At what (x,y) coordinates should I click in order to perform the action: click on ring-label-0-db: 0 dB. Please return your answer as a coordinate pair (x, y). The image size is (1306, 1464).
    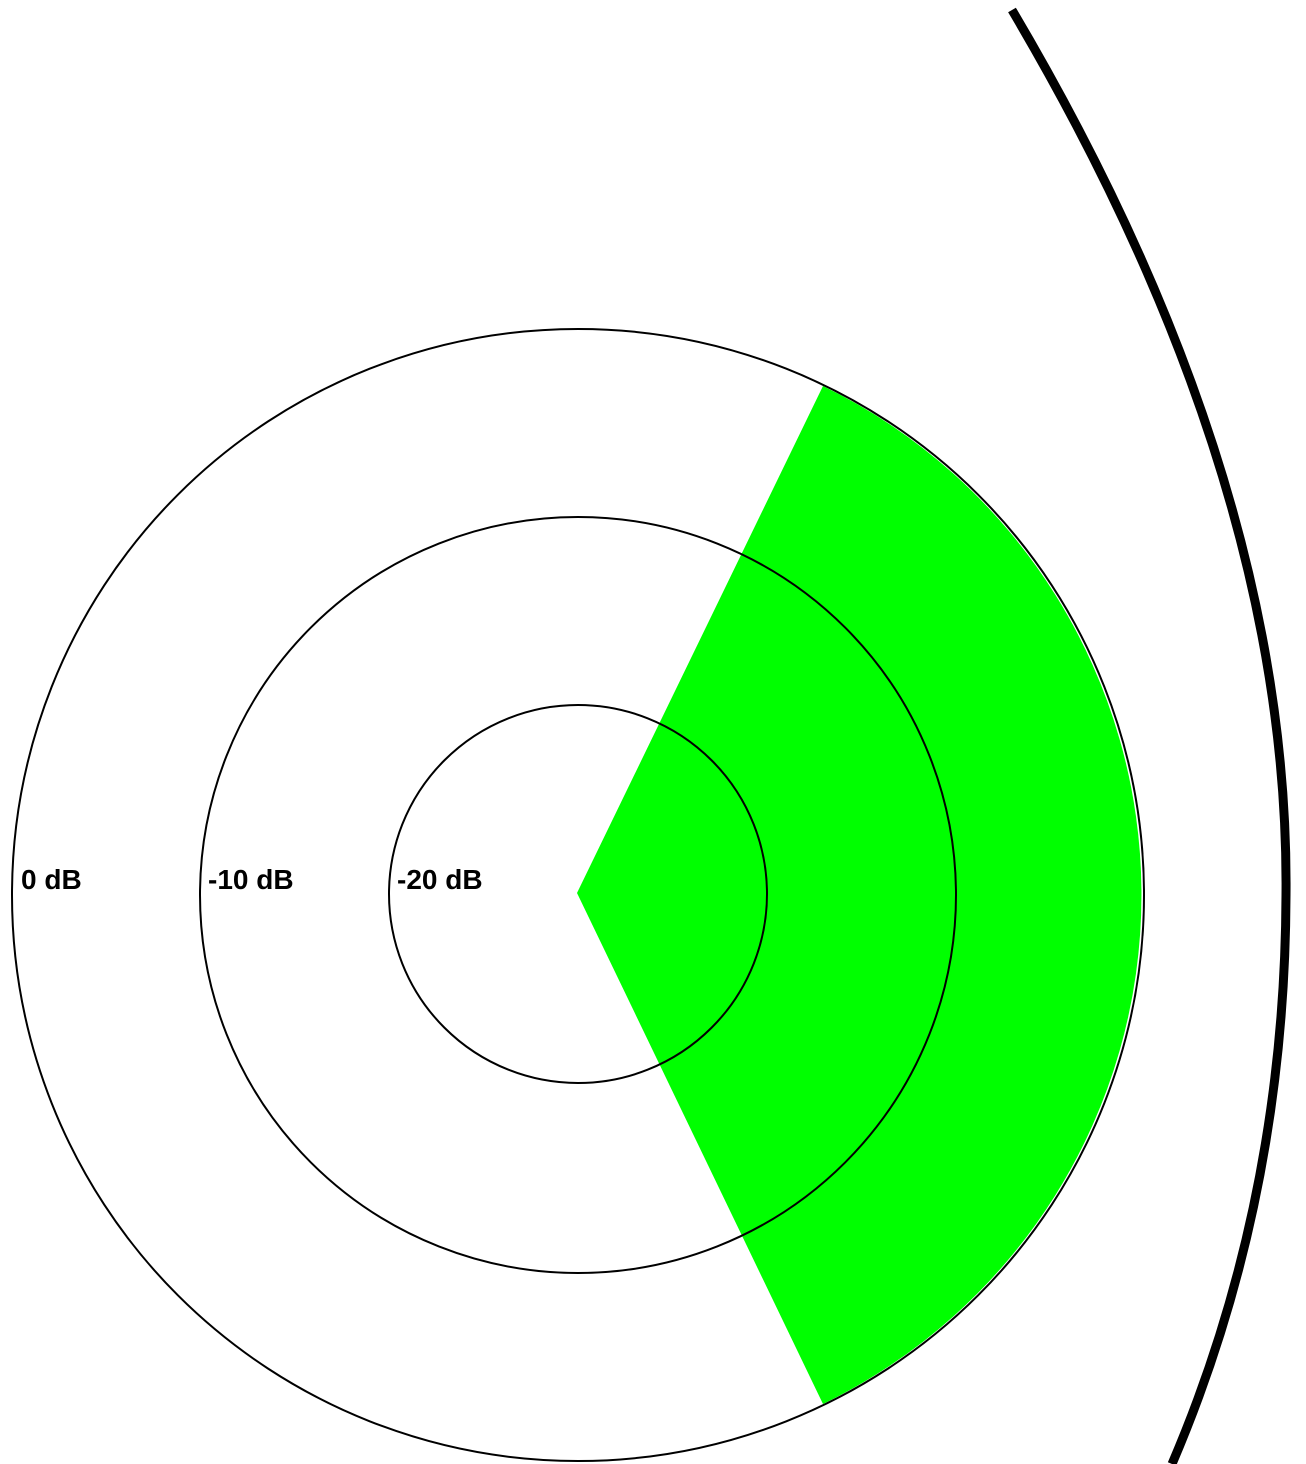
    Looking at the image, I should click on (51, 879).